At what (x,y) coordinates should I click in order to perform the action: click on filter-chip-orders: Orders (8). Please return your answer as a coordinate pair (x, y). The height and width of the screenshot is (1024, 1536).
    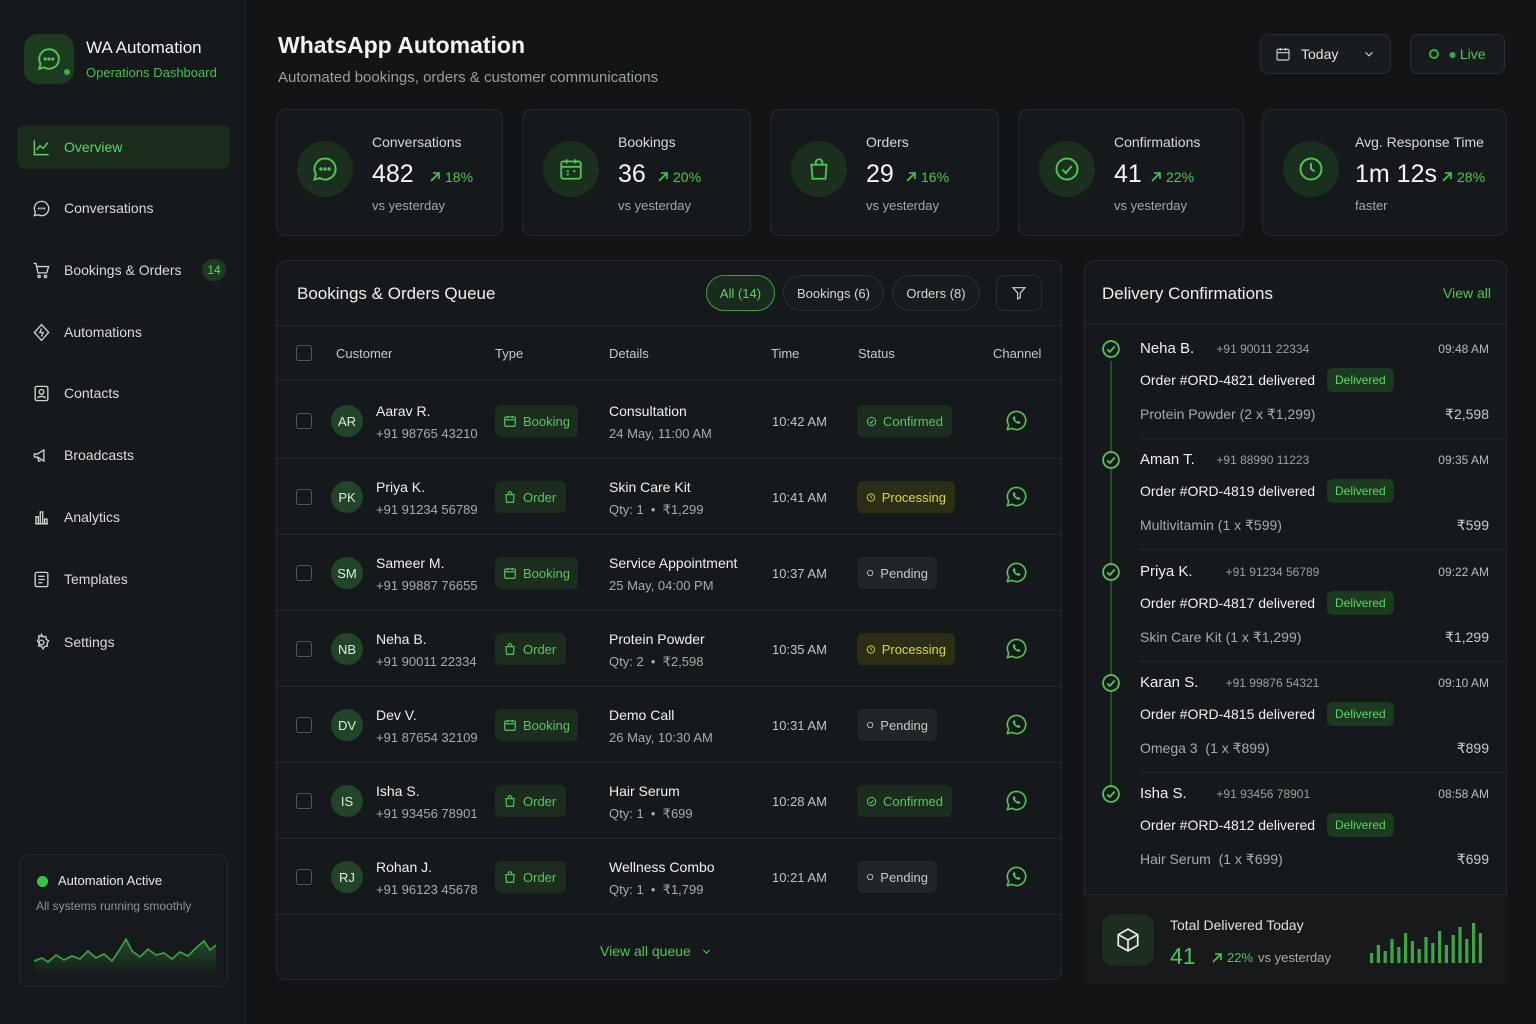
    Looking at the image, I should click on (936, 293).